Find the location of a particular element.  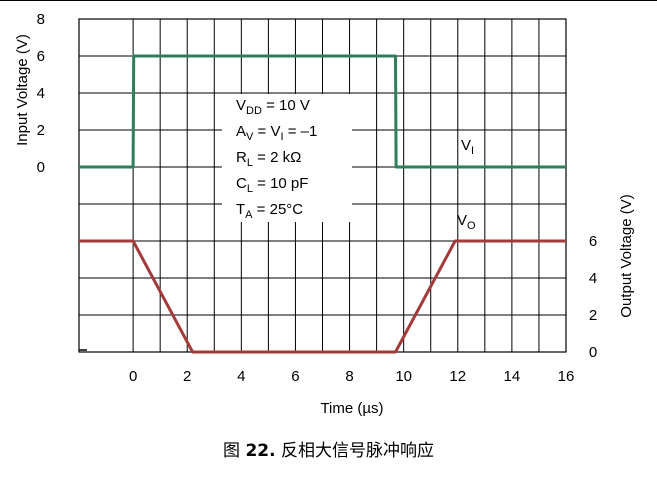

y-right-tick-label: 6 is located at coordinates (593, 241).